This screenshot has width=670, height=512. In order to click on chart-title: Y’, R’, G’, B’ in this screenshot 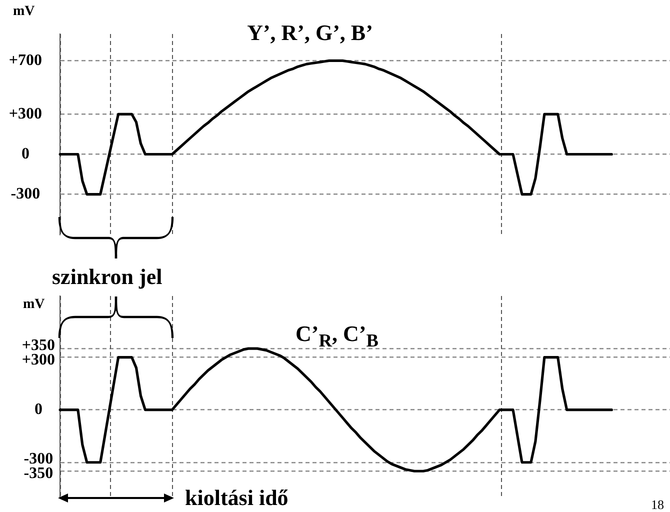, I will do `click(310, 32)`.